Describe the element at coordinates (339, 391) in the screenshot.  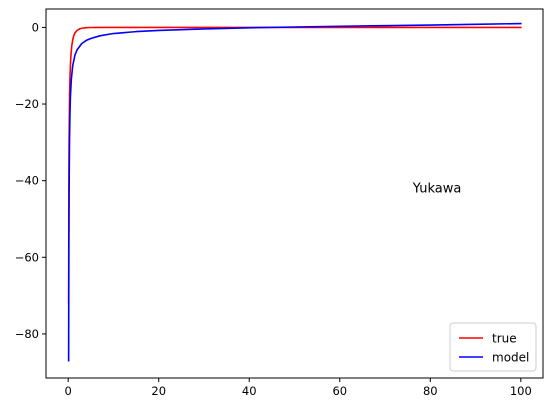
I see `x-tick-label: 60` at that location.